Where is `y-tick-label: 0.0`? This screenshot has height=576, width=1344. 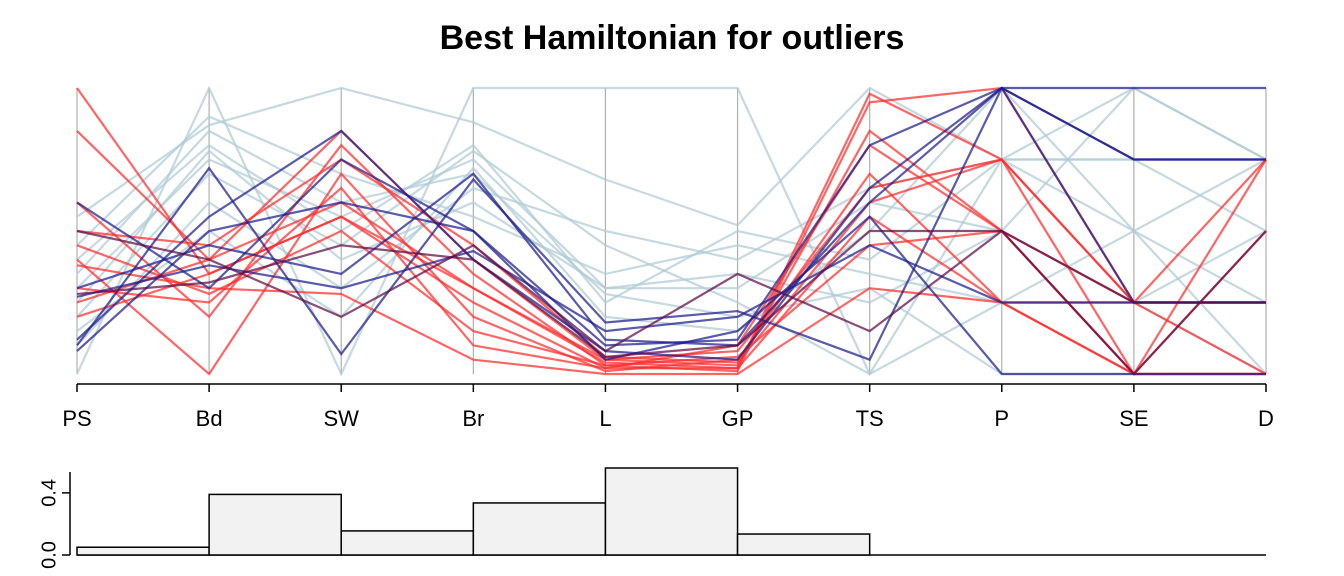 y-tick-label: 0.0 is located at coordinates (49, 555).